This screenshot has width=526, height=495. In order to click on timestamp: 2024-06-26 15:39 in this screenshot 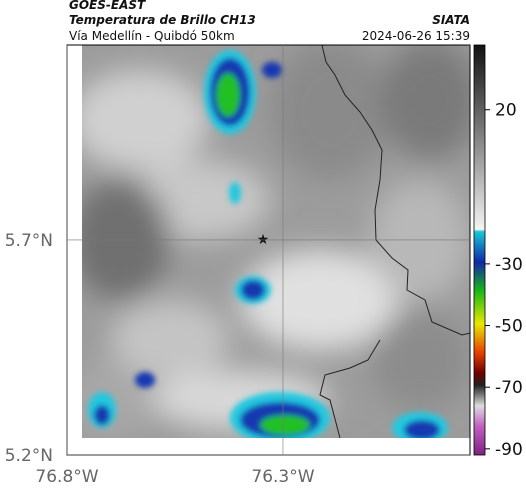, I will do `click(416, 36)`.